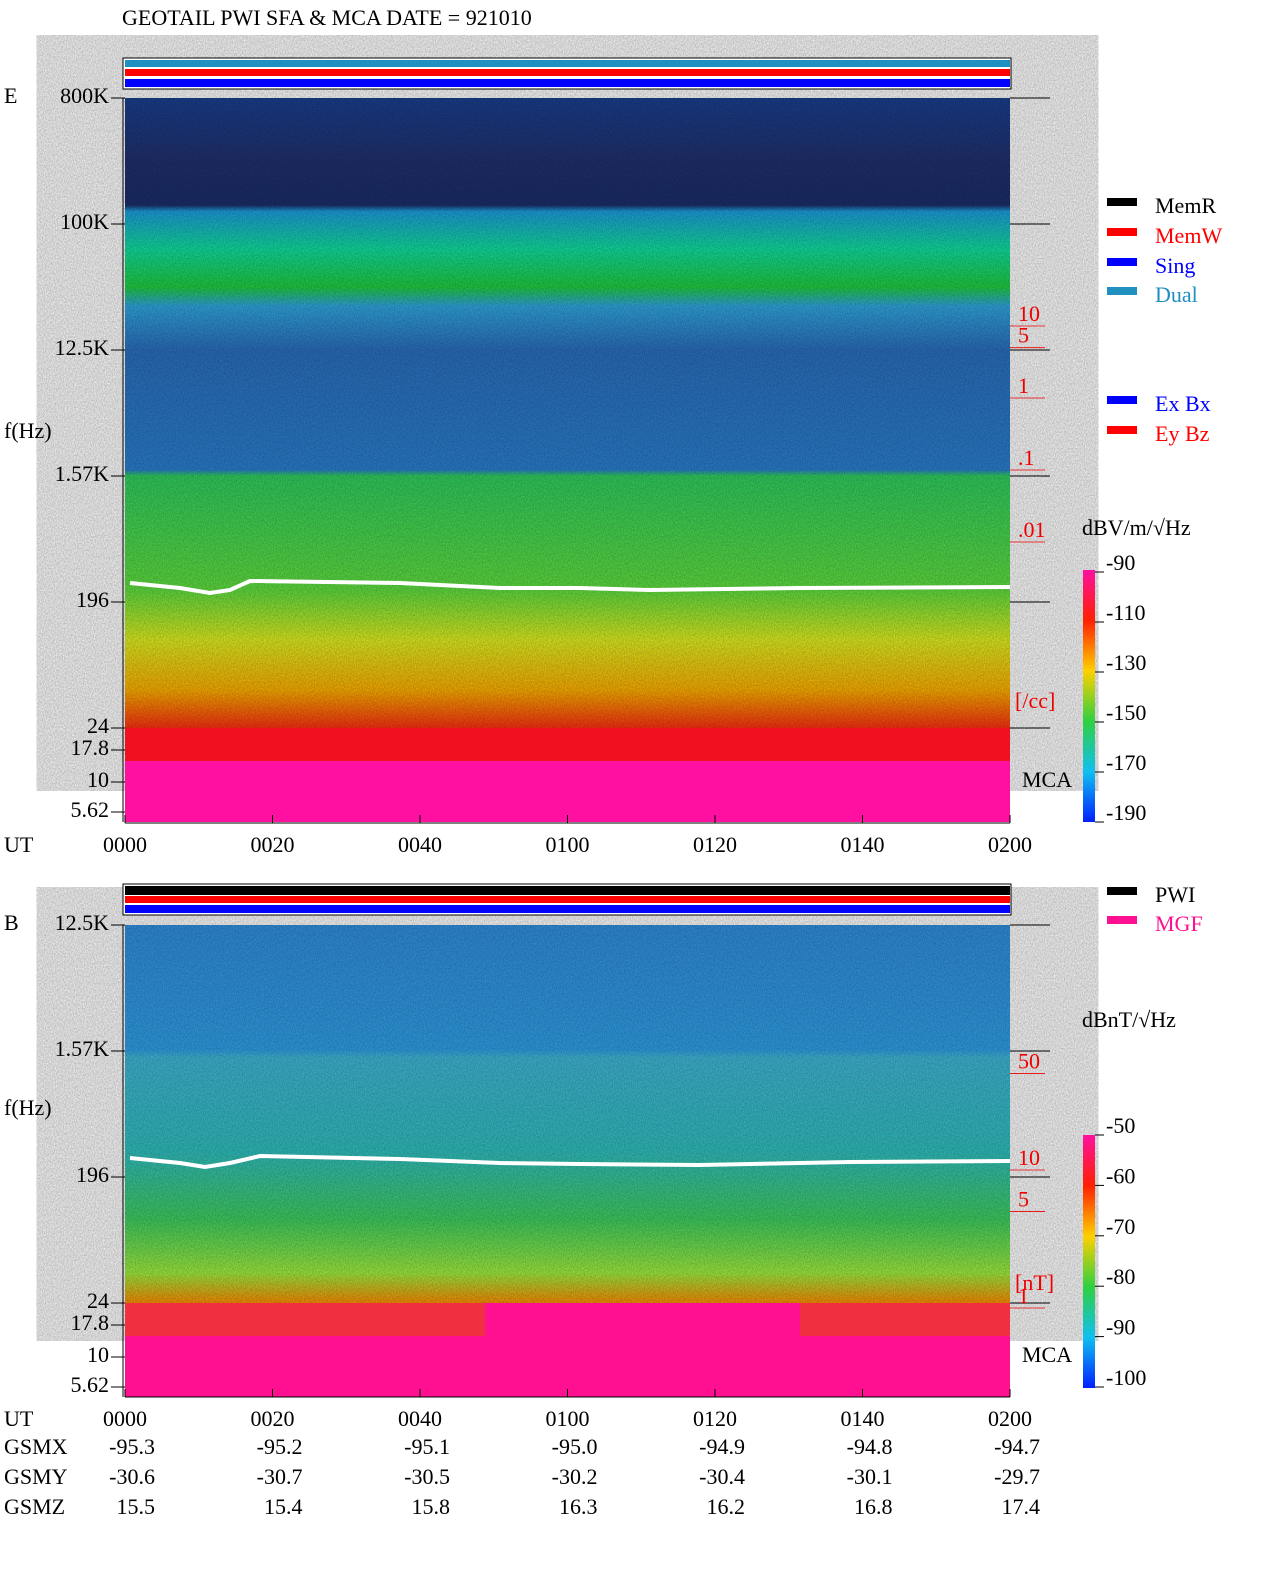 The image size is (1280, 1593). What do you see at coordinates (1120, 1327) in the screenshot?
I see `colorbar-tick-label: -90` at bounding box center [1120, 1327].